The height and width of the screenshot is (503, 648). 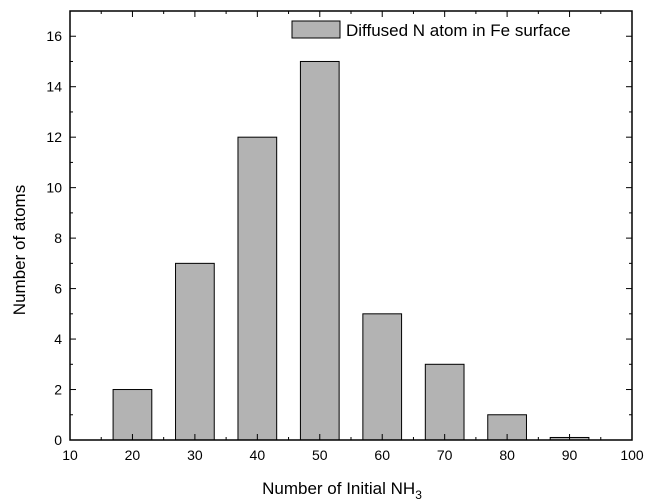 What do you see at coordinates (316, 29) in the screenshot?
I see `legend-swatch` at bounding box center [316, 29].